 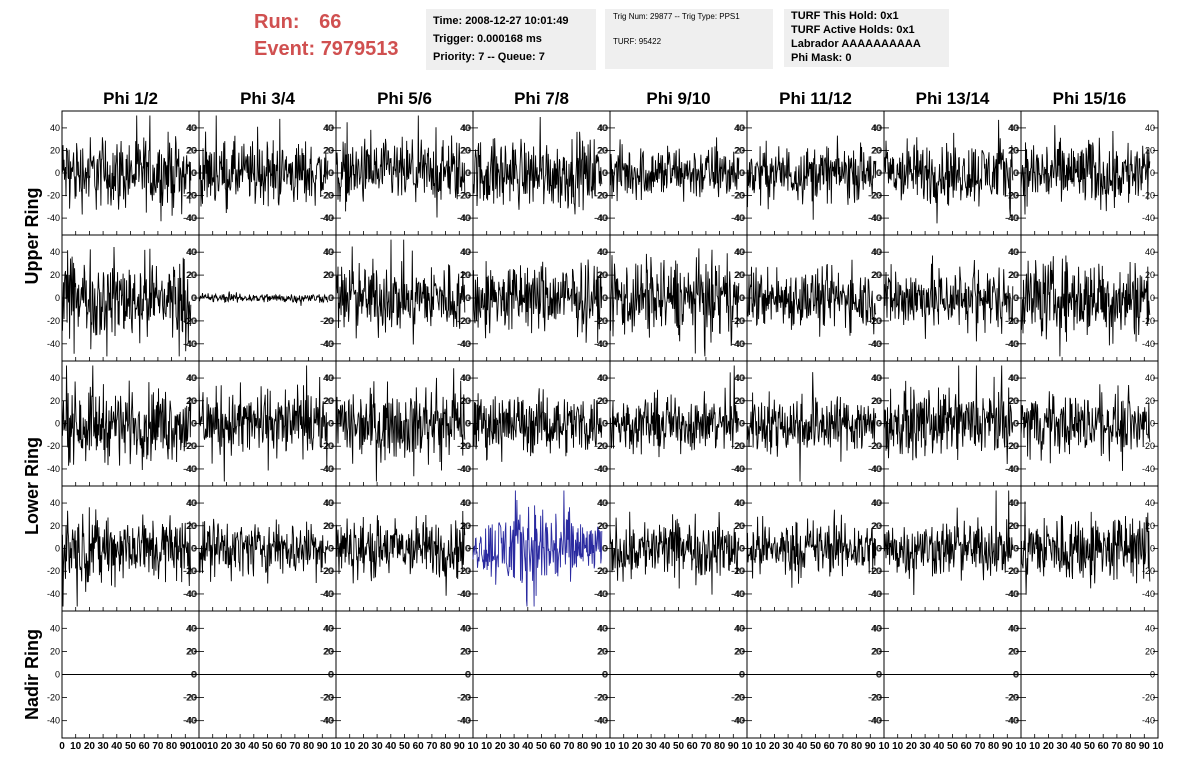 I want to click on x-tick-label: 60, so click(x=419, y=746).